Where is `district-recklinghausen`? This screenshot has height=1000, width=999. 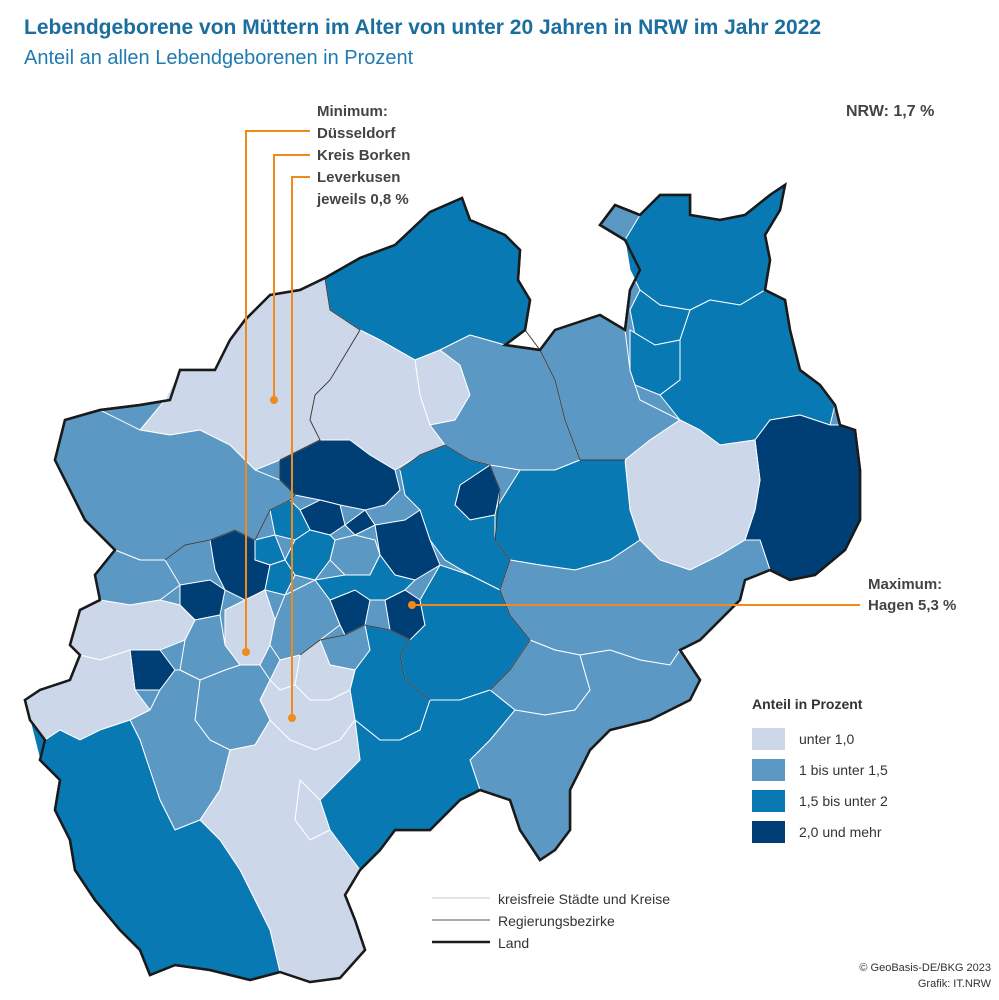 district-recklinghausen is located at coordinates (340, 475).